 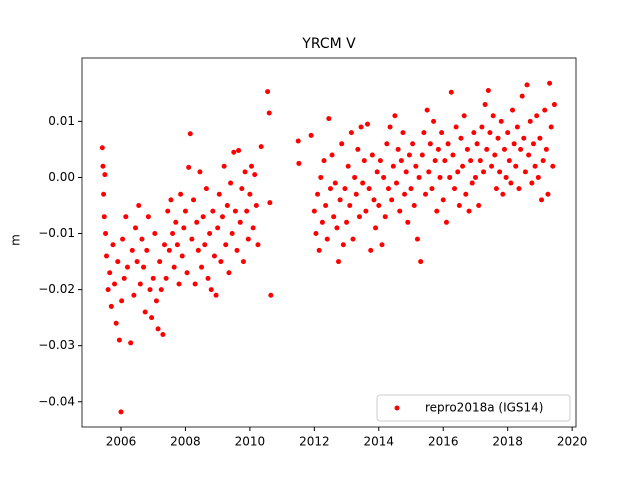 I want to click on x-tick-label: 2014, so click(x=379, y=442).